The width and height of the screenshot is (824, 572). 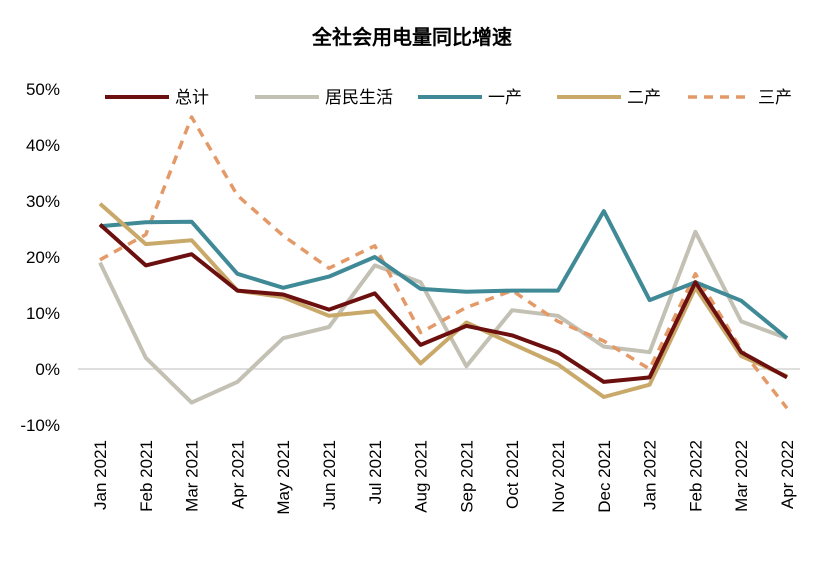 I want to click on x-tick-label: Mar 2022, so click(x=741, y=476).